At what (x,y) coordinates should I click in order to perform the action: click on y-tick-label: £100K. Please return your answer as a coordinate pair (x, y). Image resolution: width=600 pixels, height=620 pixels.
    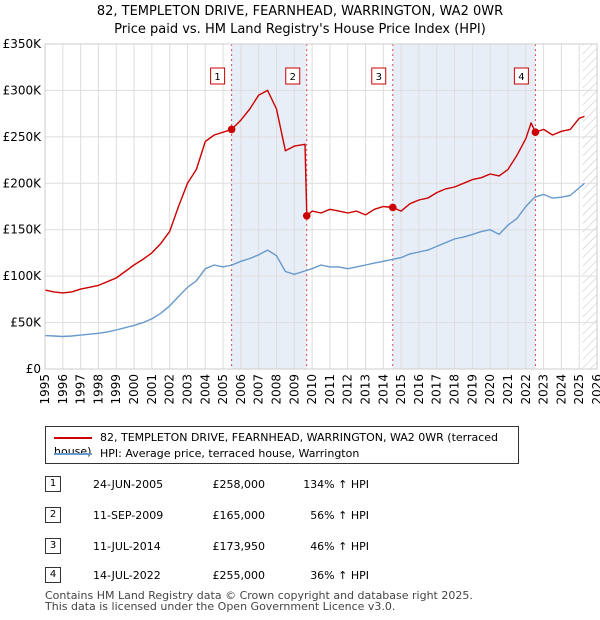
    Looking at the image, I should click on (23, 276).